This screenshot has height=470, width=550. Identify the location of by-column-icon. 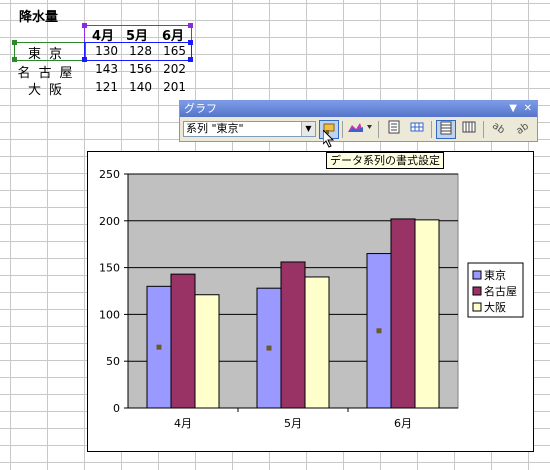
(469, 127).